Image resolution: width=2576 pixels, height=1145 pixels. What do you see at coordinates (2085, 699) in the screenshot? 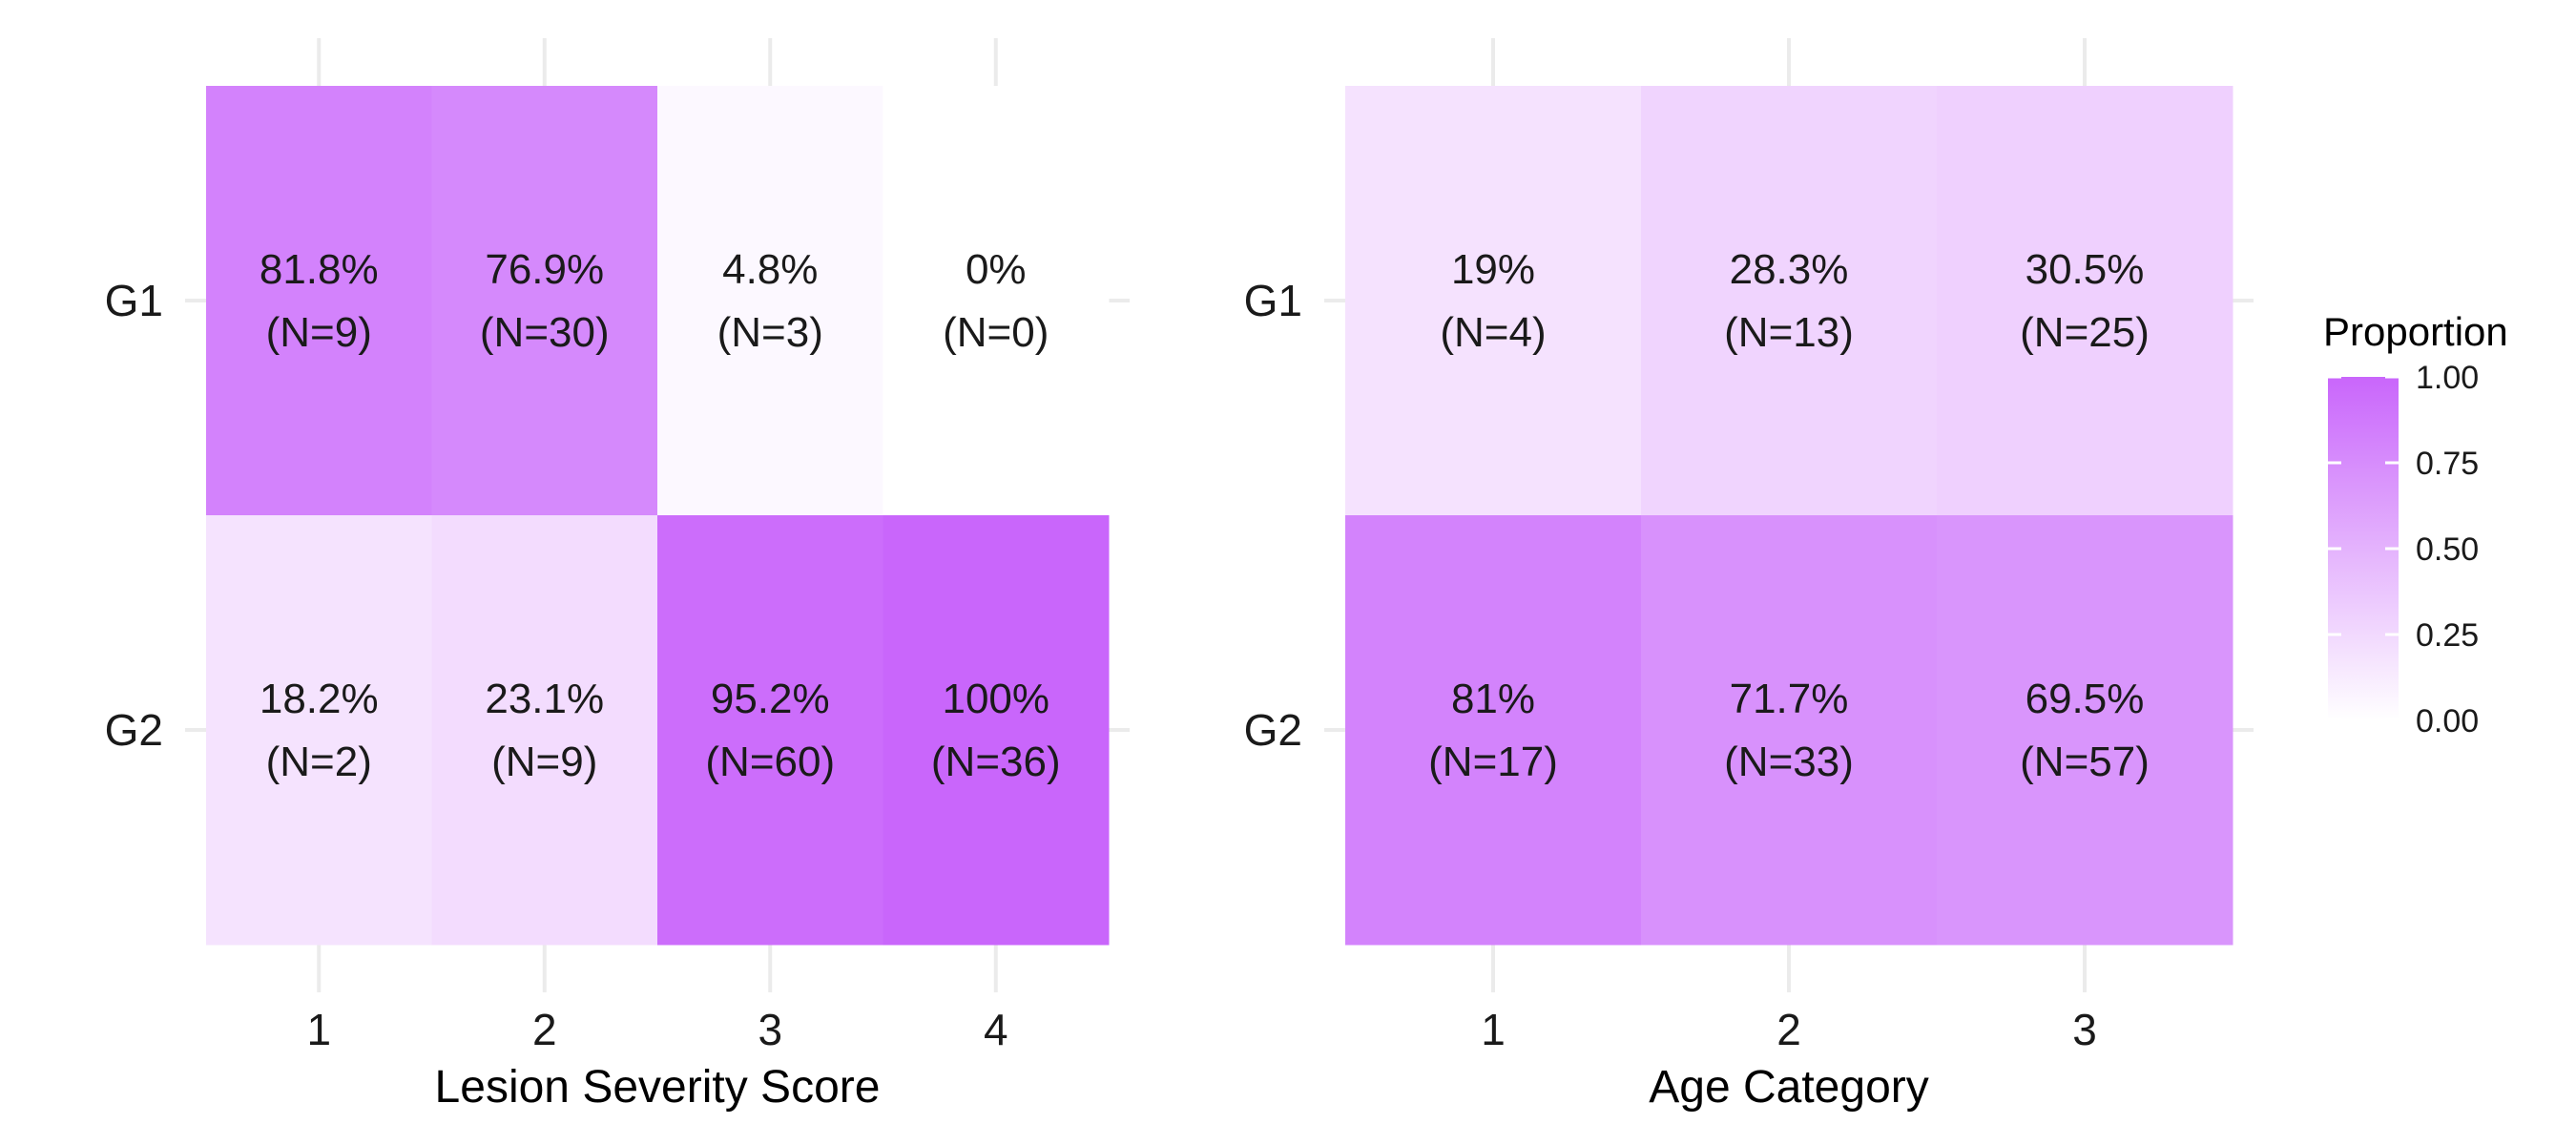
I see `cell-percent-label: 69.5%` at bounding box center [2085, 699].